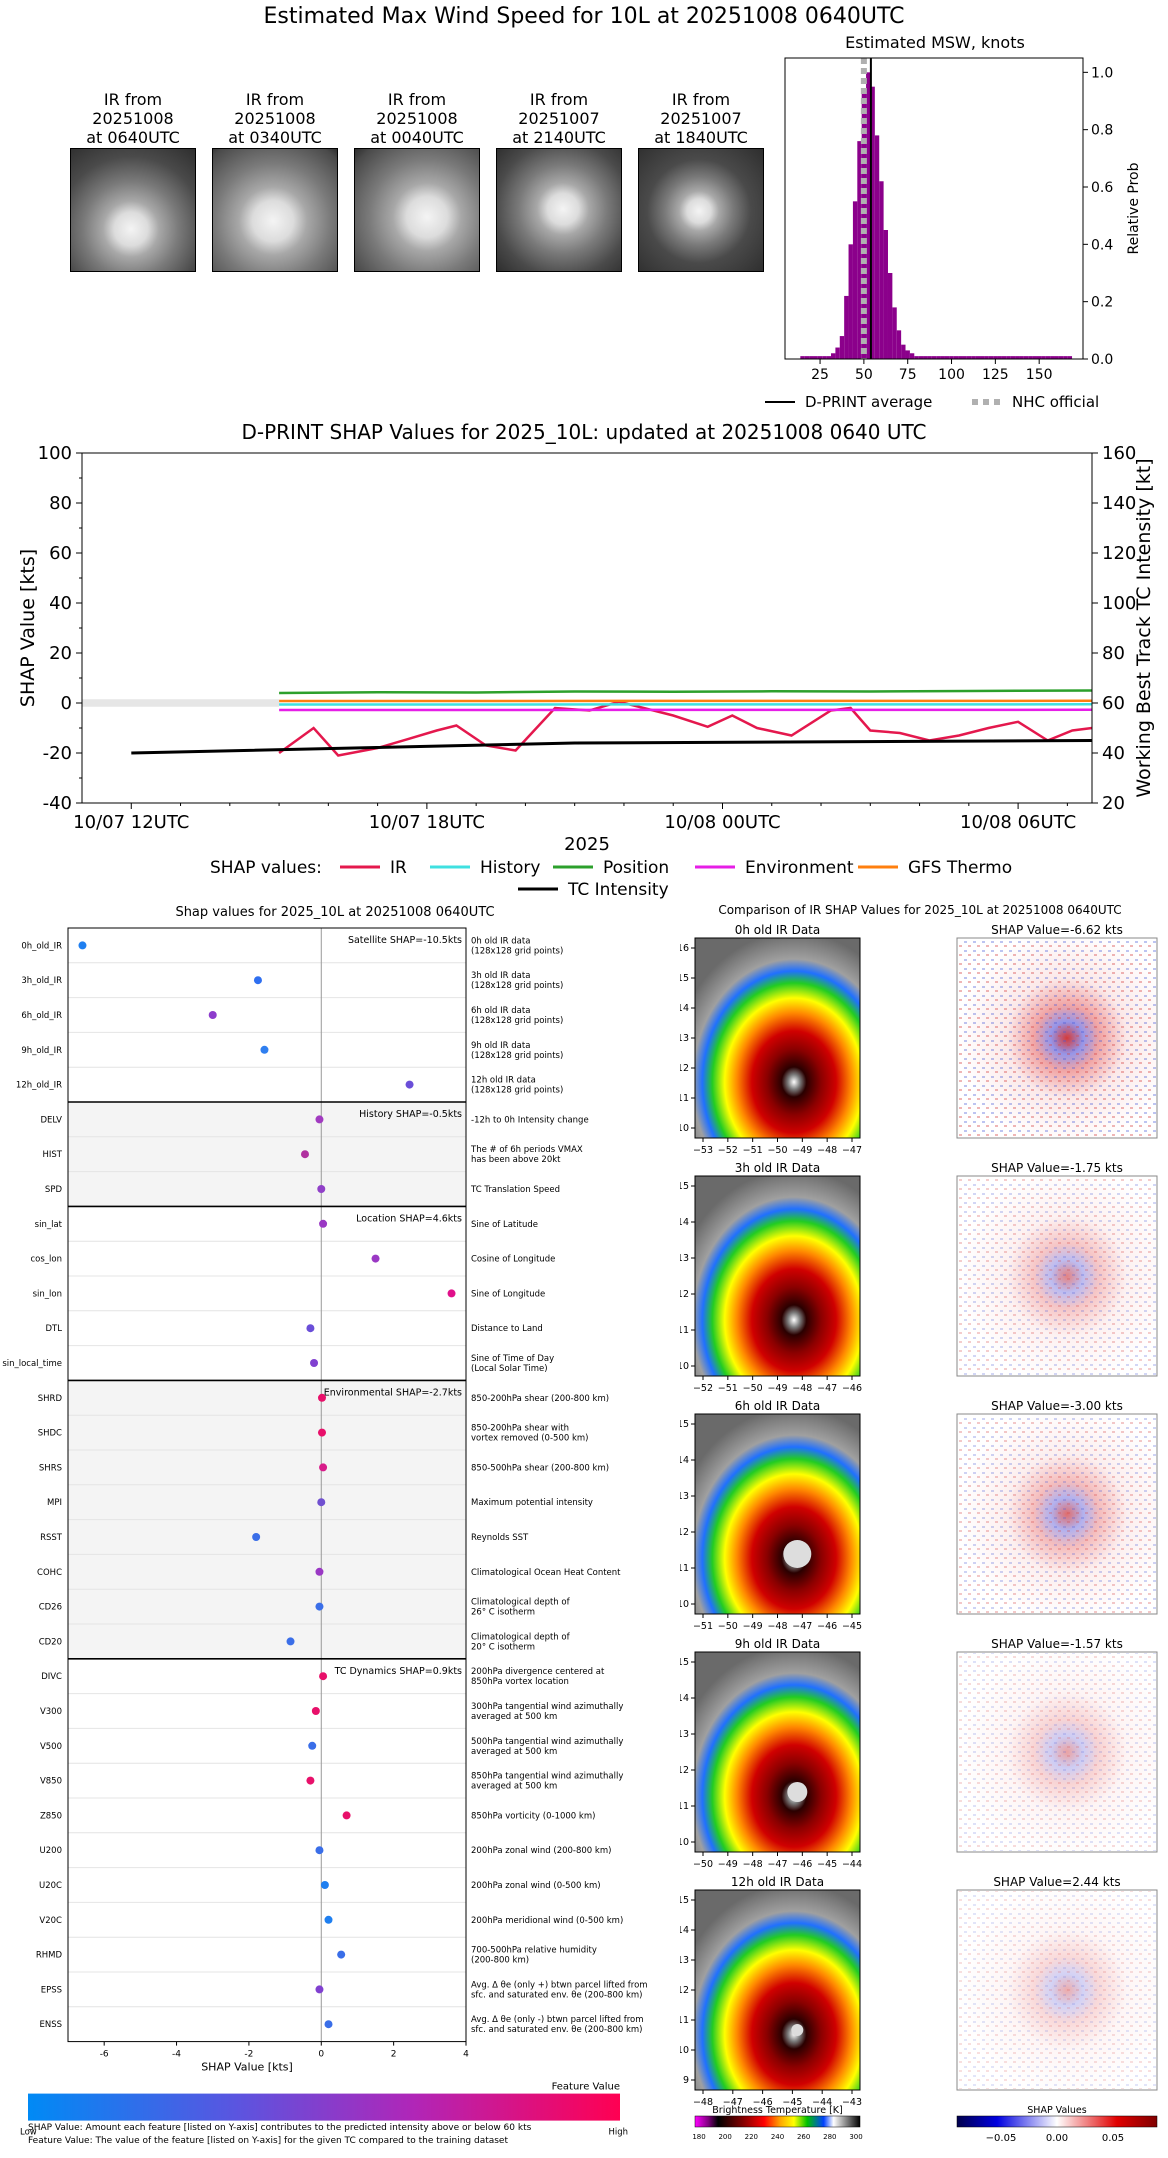  Describe the element at coordinates (557, 1995) in the screenshot. I see `feature-description: sfc. and saturated env. θe (200-800 km)` at that location.